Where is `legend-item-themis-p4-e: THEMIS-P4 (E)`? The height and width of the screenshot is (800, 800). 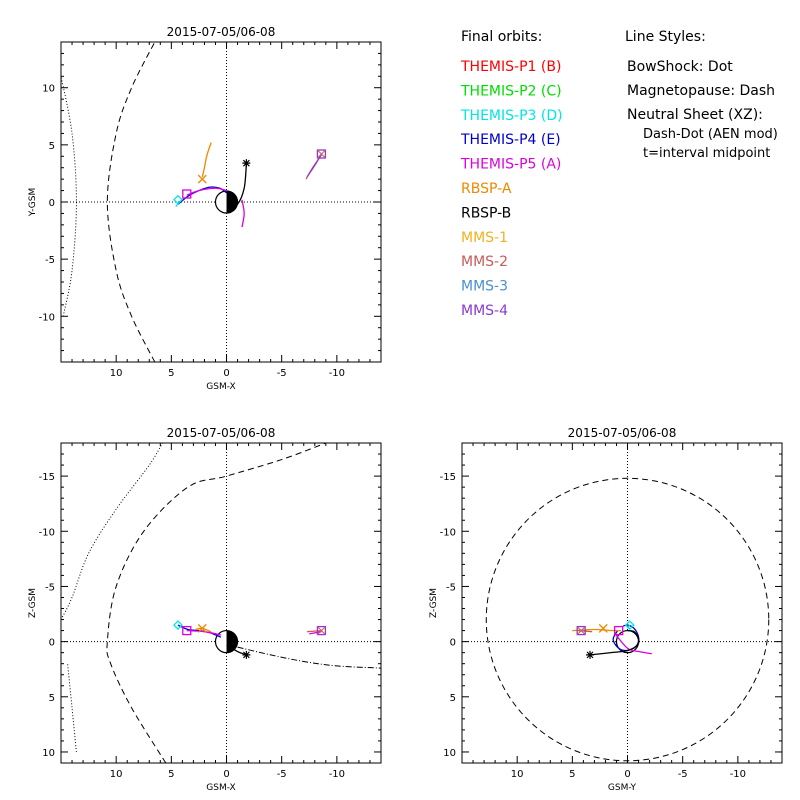
legend-item-themis-p4-e: THEMIS-P4 (E) is located at coordinates (510, 140).